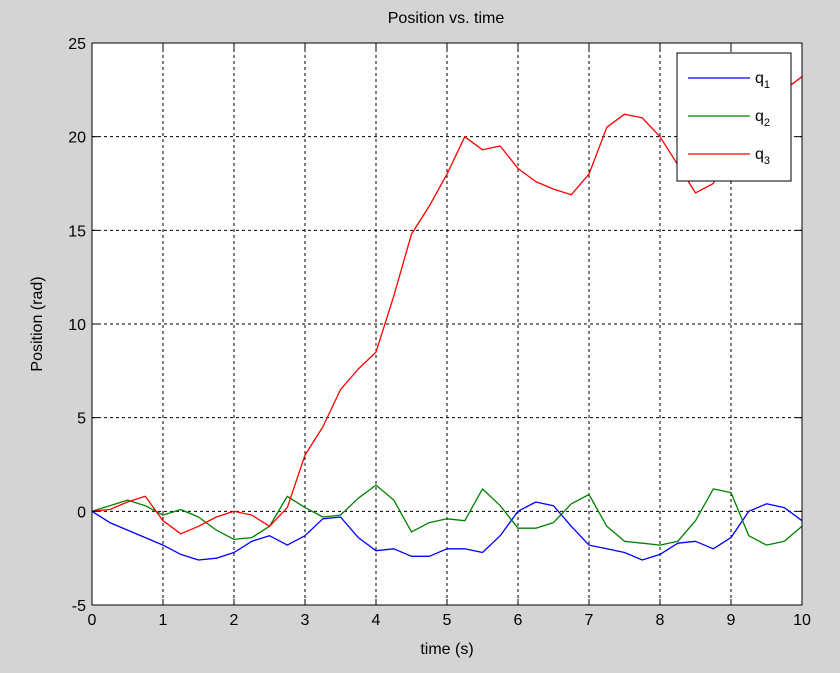 The width and height of the screenshot is (840, 673). Describe the element at coordinates (446, 18) in the screenshot. I see `chart-title: Position vs. time` at that location.